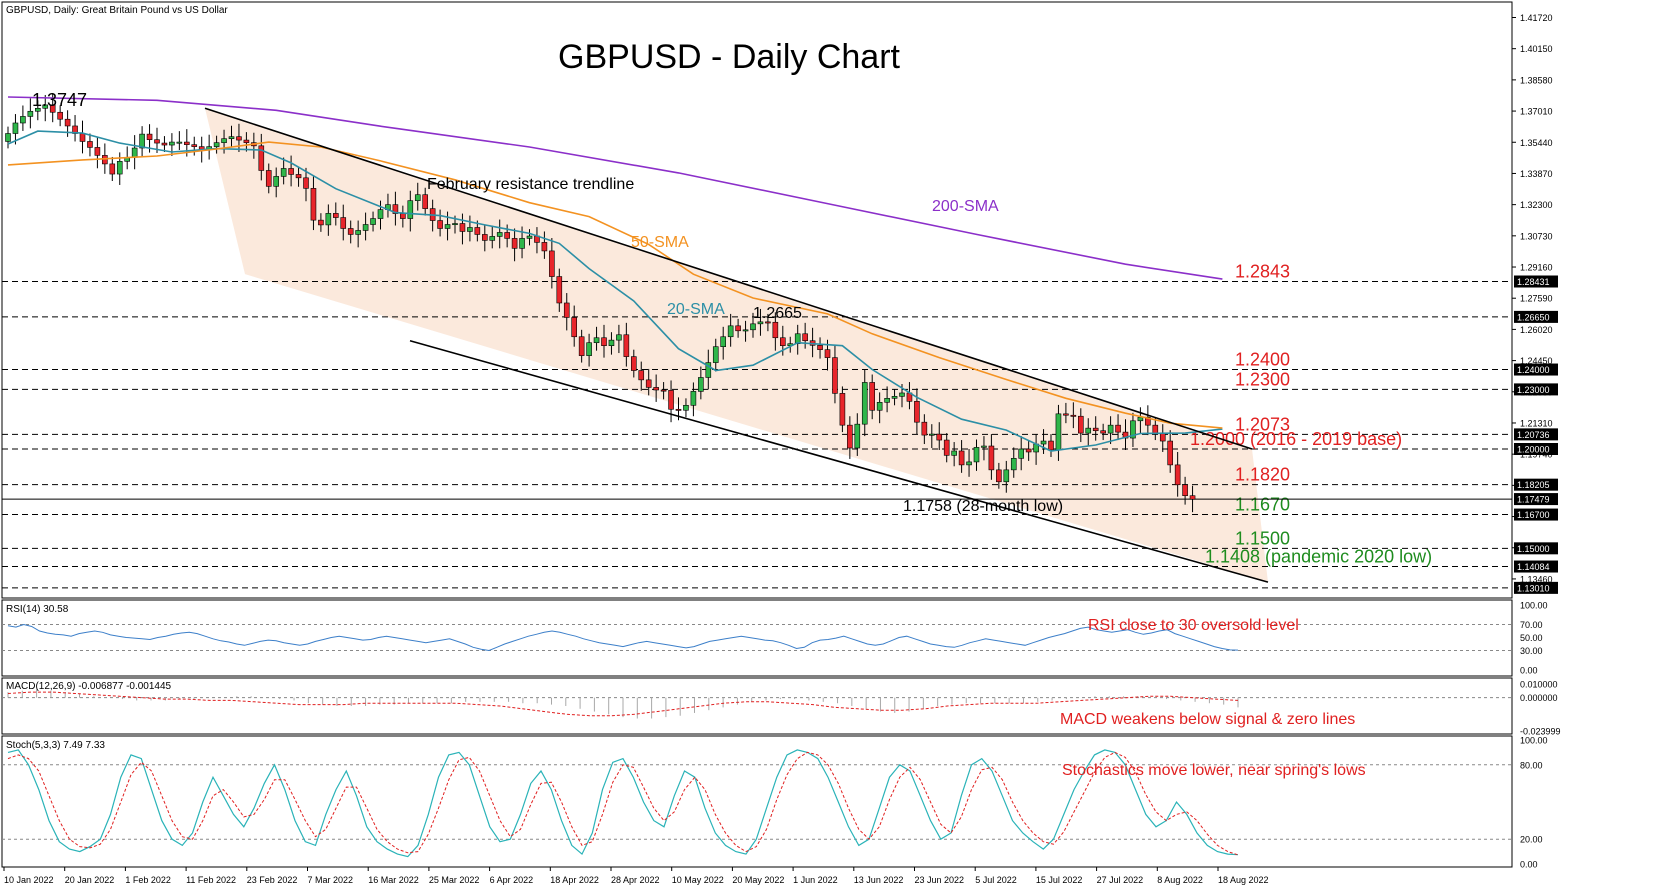  I want to click on time-tick-label: 23 Jun 2022, so click(940, 880).